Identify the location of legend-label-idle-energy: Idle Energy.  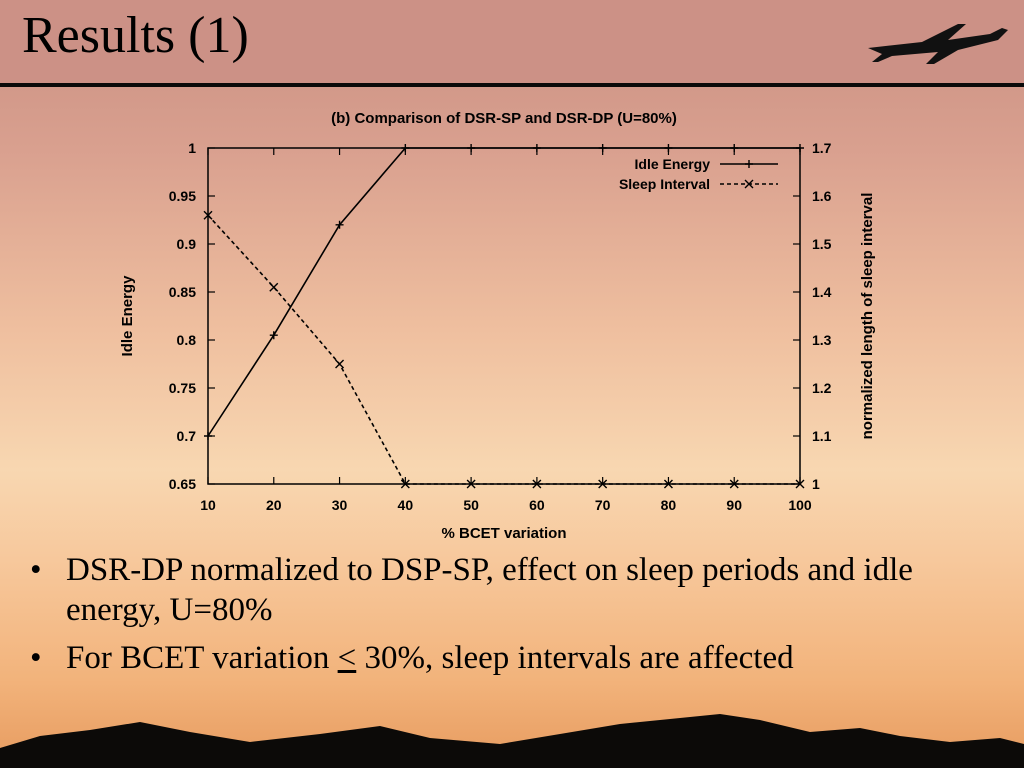
(673, 164).